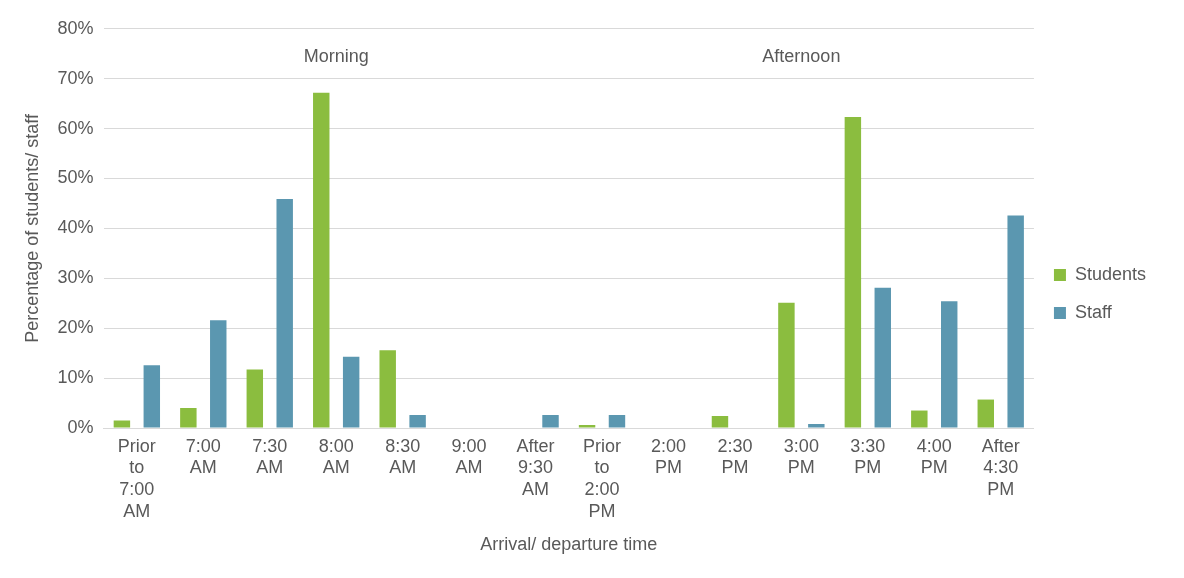 Image resolution: width=1184 pixels, height=578 pixels. What do you see at coordinates (75, 327) in the screenshot?
I see `y-tick-label: 20%` at bounding box center [75, 327].